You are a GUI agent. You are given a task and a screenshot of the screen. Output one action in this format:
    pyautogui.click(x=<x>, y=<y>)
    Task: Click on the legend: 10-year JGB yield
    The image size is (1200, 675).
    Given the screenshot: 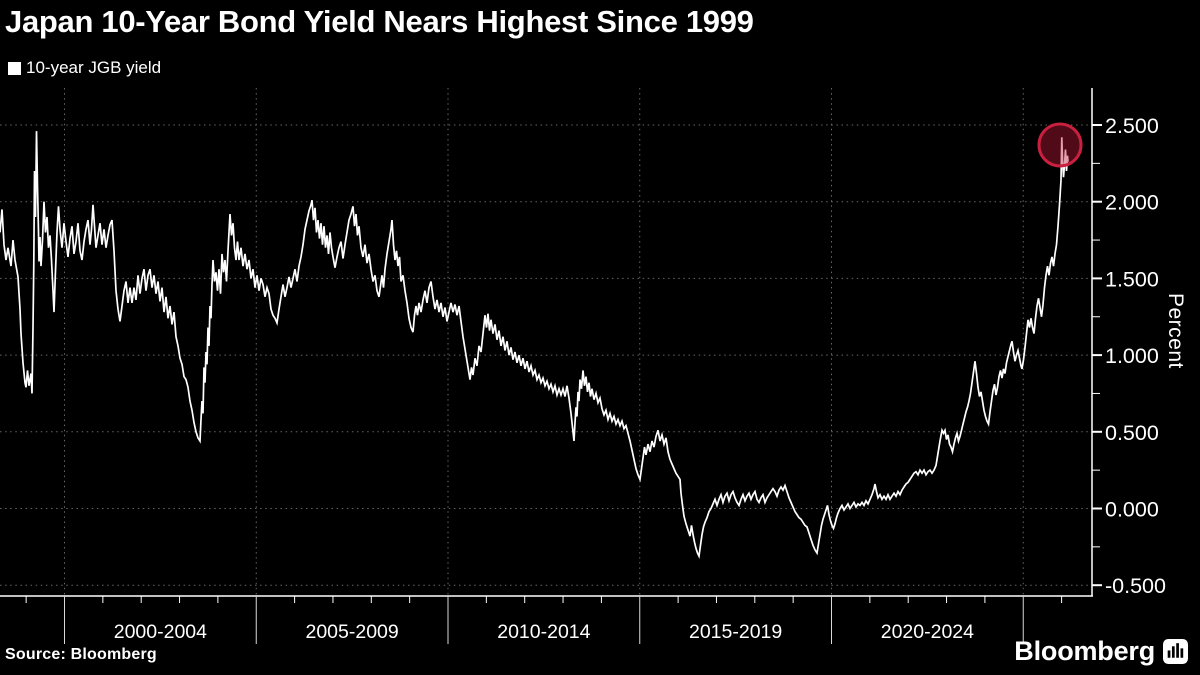 What is the action you would take?
    pyautogui.click(x=84, y=68)
    